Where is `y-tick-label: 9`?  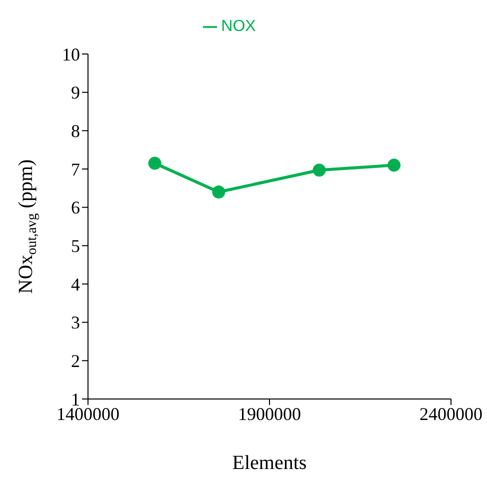
y-tick-label: 9 is located at coordinates (75, 92).